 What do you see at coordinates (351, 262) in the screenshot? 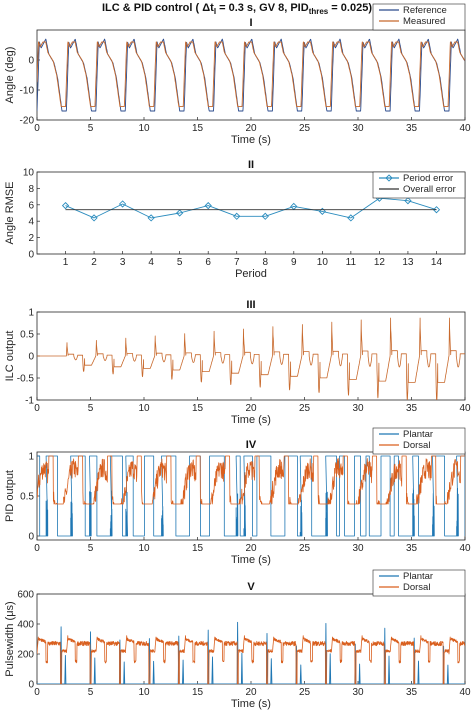
I see `x-tick-label: 11` at bounding box center [351, 262].